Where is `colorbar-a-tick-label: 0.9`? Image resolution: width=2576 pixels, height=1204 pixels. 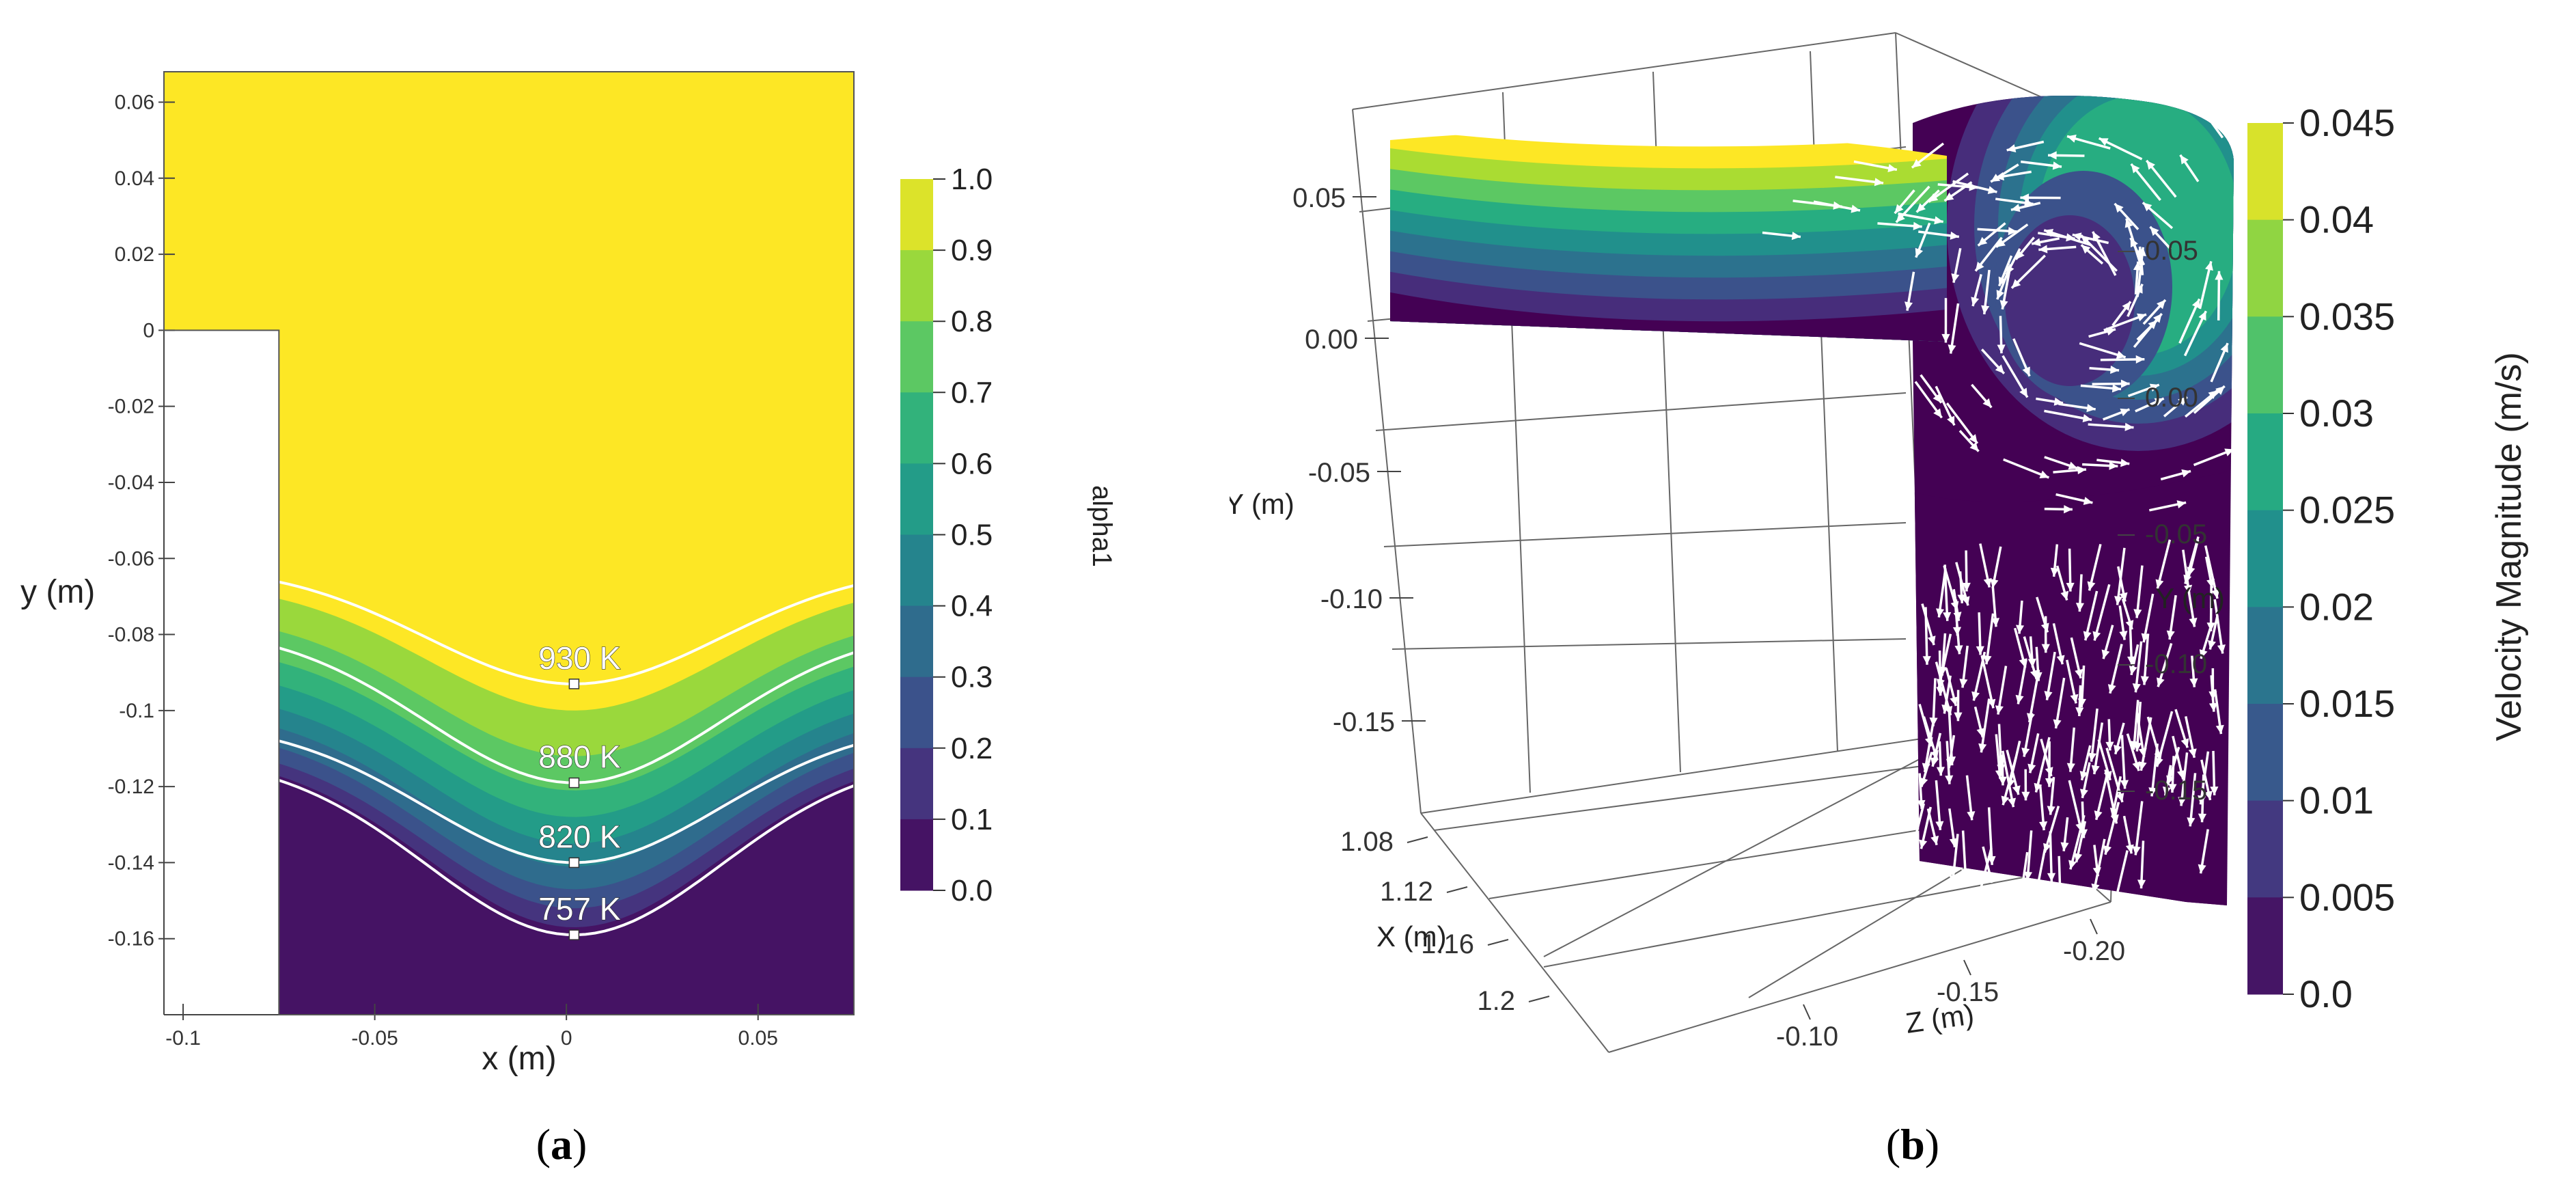
colorbar-a-tick-label: 0.9 is located at coordinates (972, 251).